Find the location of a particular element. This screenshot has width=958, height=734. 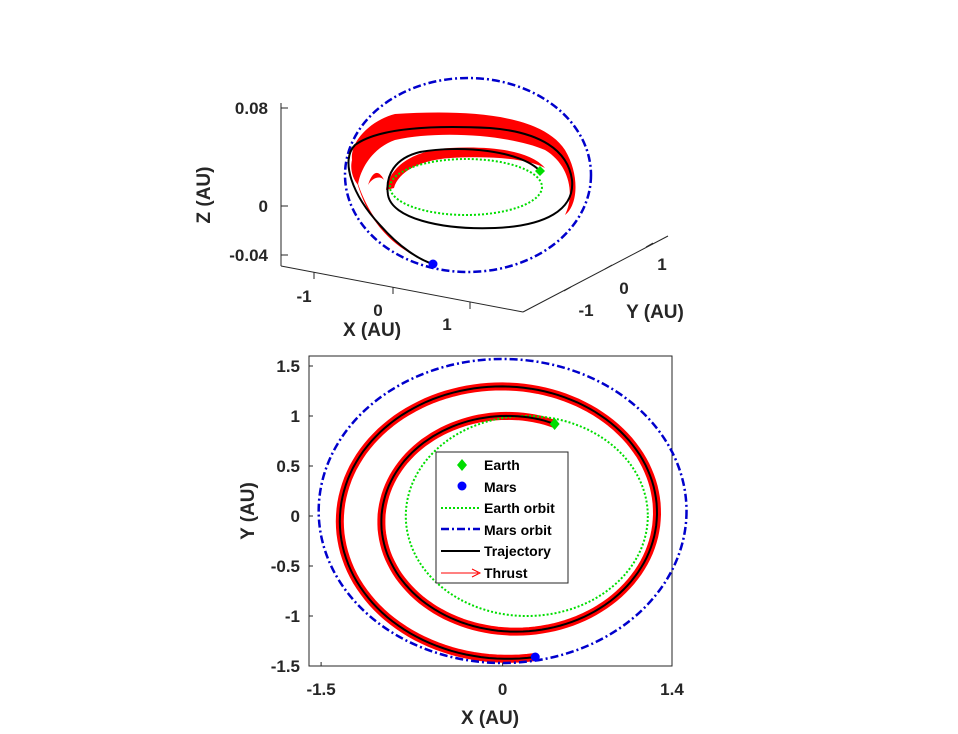

x-tick-label: 1.4 is located at coordinates (672, 689).